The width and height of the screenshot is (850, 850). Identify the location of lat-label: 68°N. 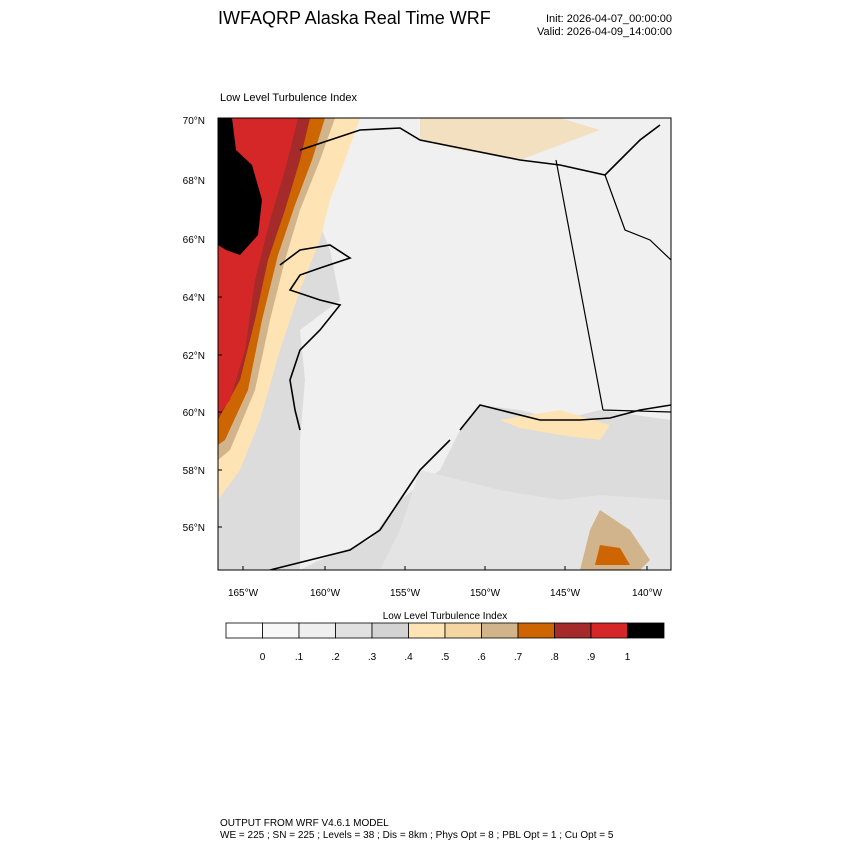
(194, 181).